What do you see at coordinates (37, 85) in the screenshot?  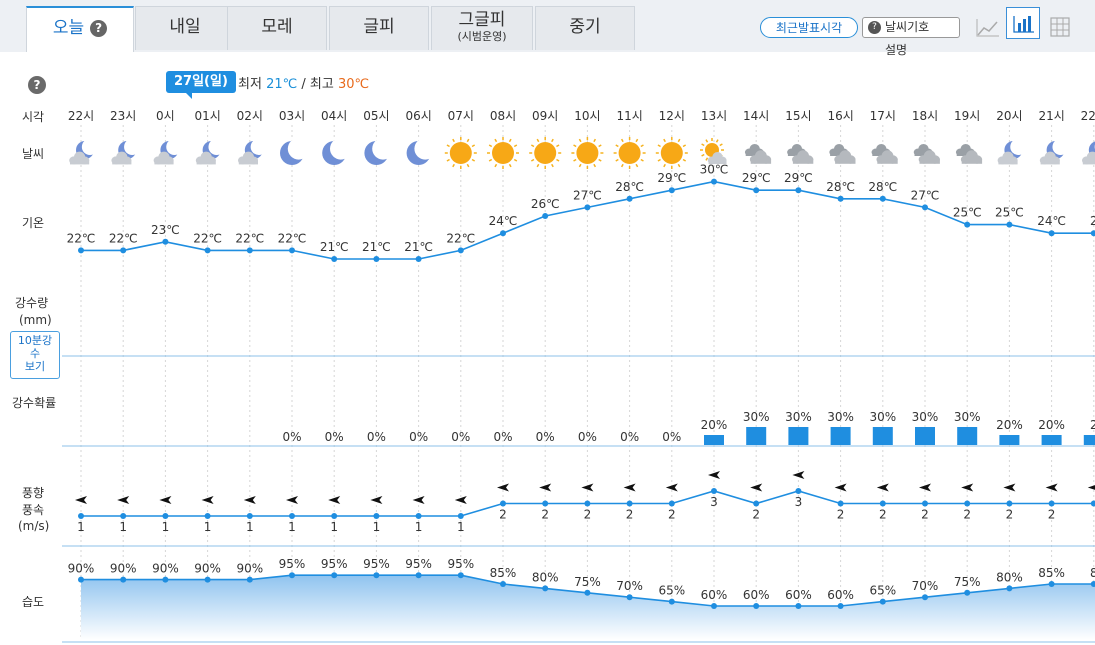 I see `chart-help-icon: ?` at bounding box center [37, 85].